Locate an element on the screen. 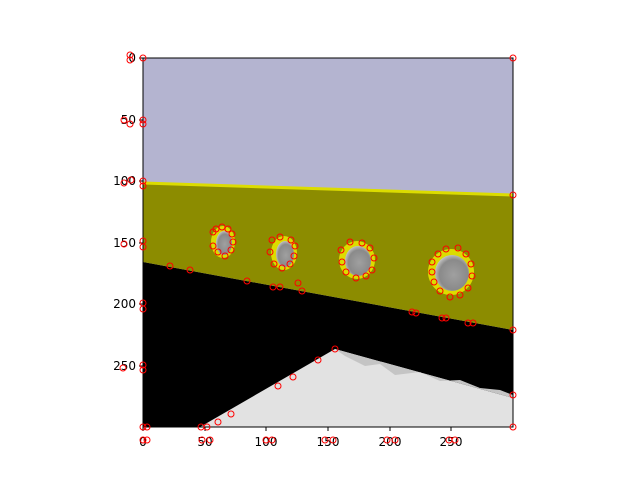 This screenshot has height=480, width=640. x-tick: 150 is located at coordinates (328, 438).